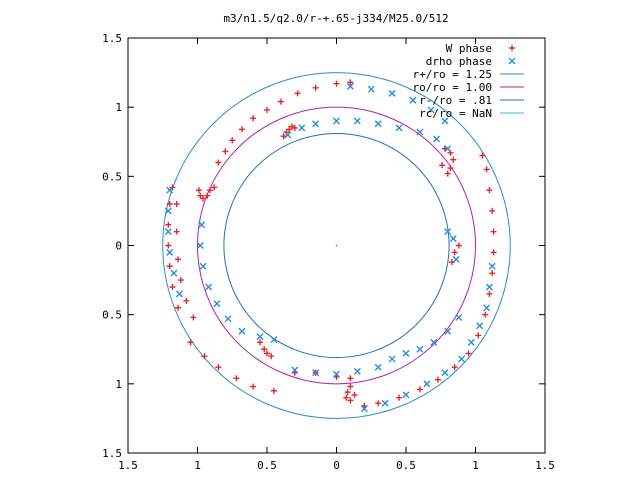 The height and width of the screenshot is (480, 640). I want to click on legend-label: r+/ro = 1.25, so click(452, 74).